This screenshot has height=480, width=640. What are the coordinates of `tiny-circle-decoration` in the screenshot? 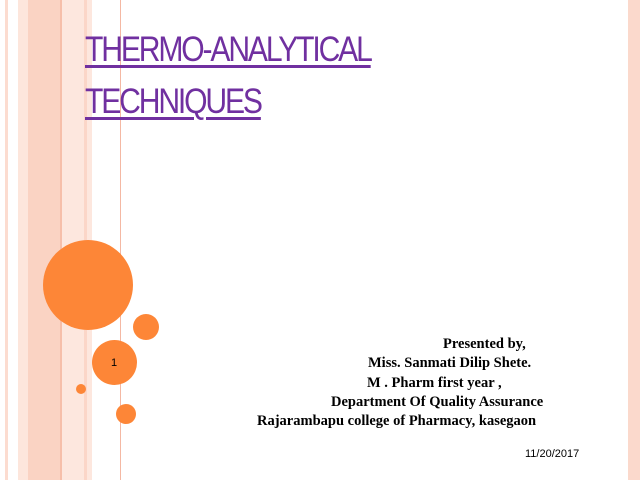 It's located at (81, 389).